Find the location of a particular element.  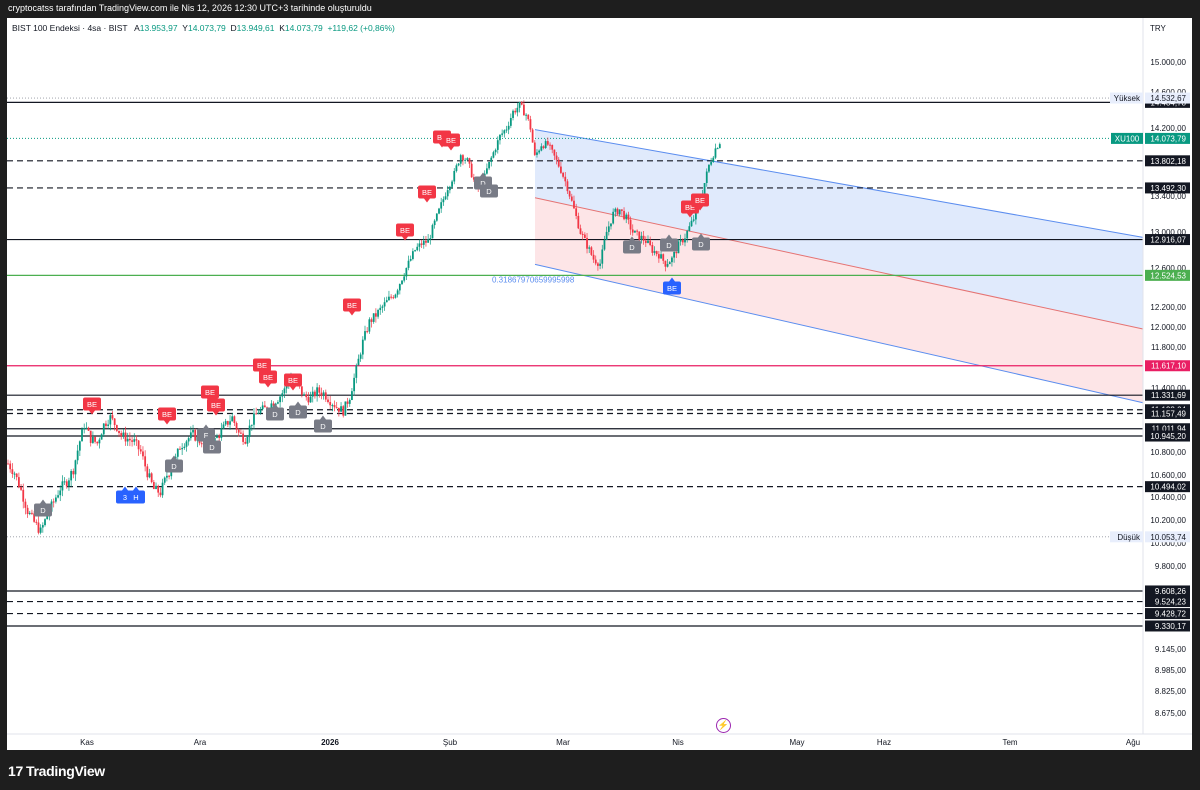

lightning-icon: ⚡ is located at coordinates (723, 725).